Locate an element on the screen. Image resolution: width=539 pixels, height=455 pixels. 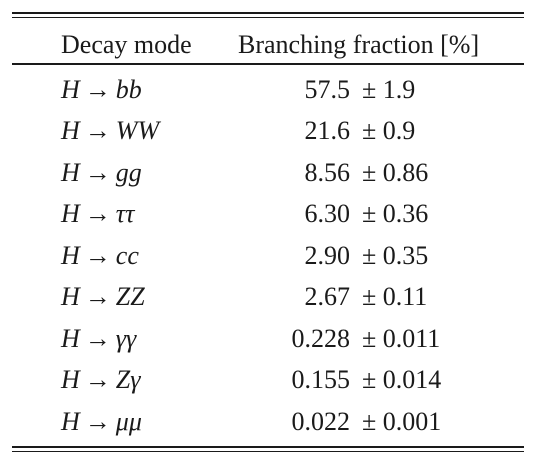
header-rule is located at coordinates (268, 64).